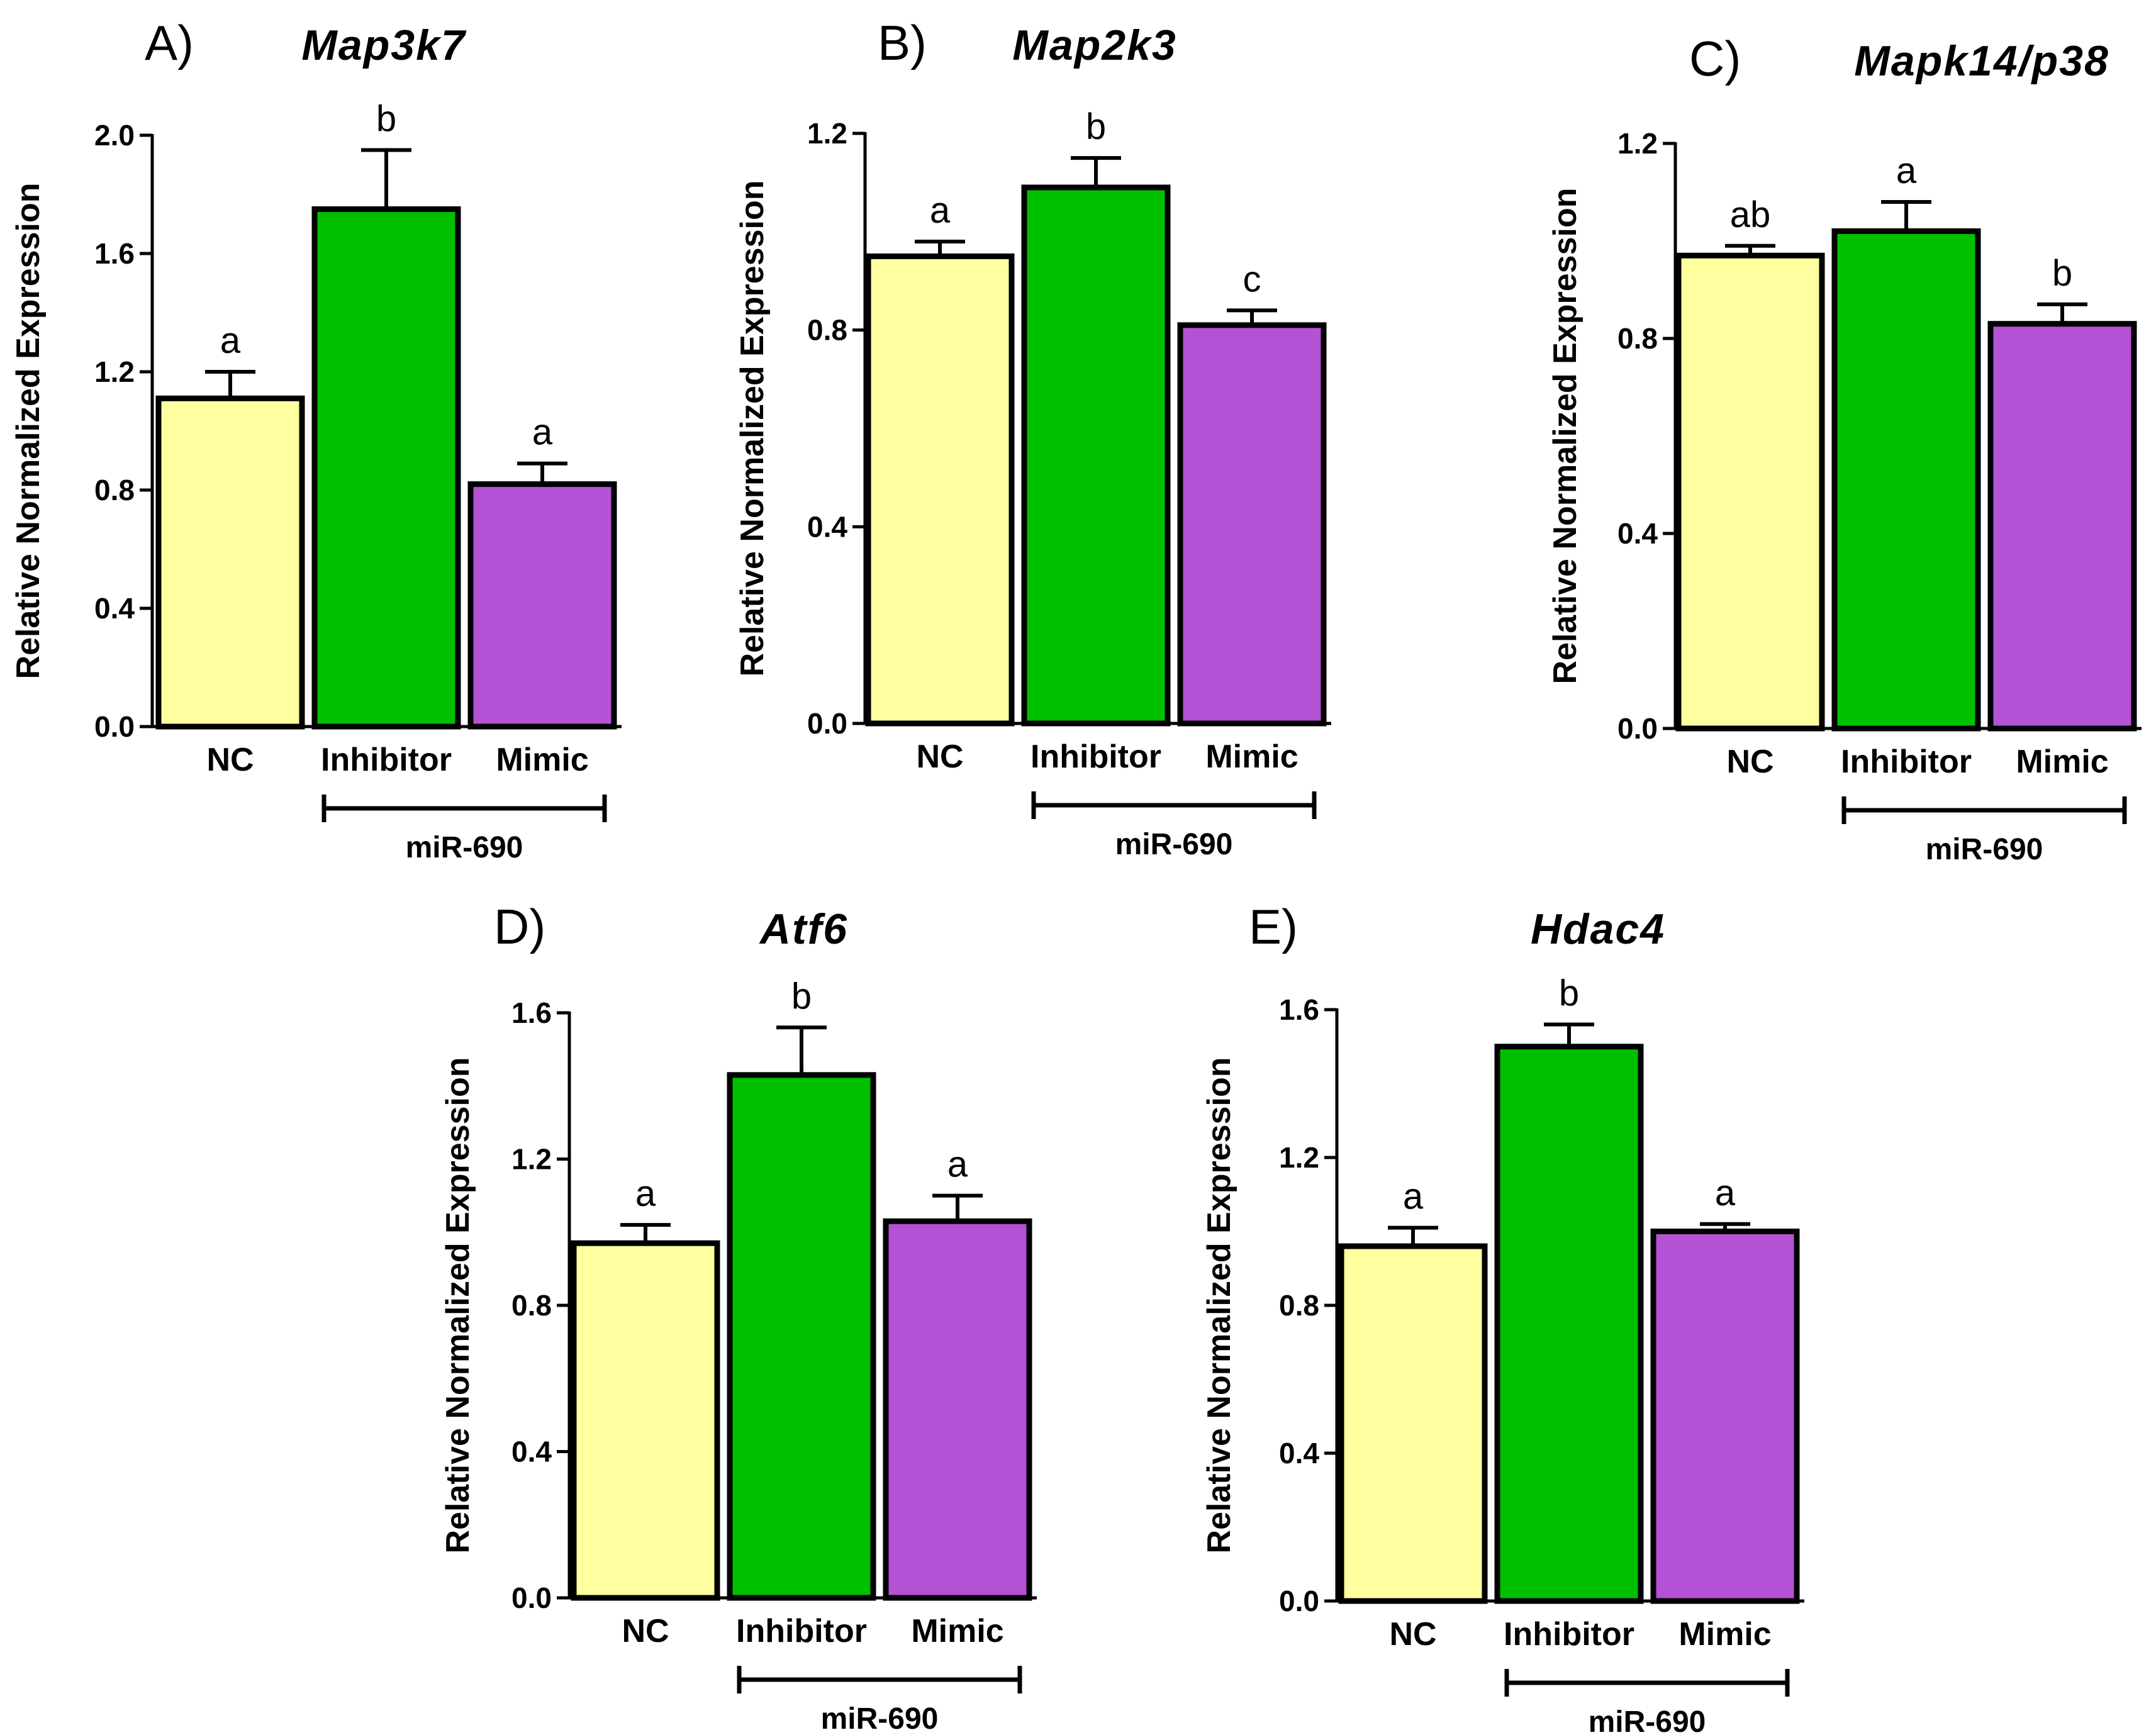  What do you see at coordinates (384, 45) in the screenshot?
I see `chart-title: Map3k7` at bounding box center [384, 45].